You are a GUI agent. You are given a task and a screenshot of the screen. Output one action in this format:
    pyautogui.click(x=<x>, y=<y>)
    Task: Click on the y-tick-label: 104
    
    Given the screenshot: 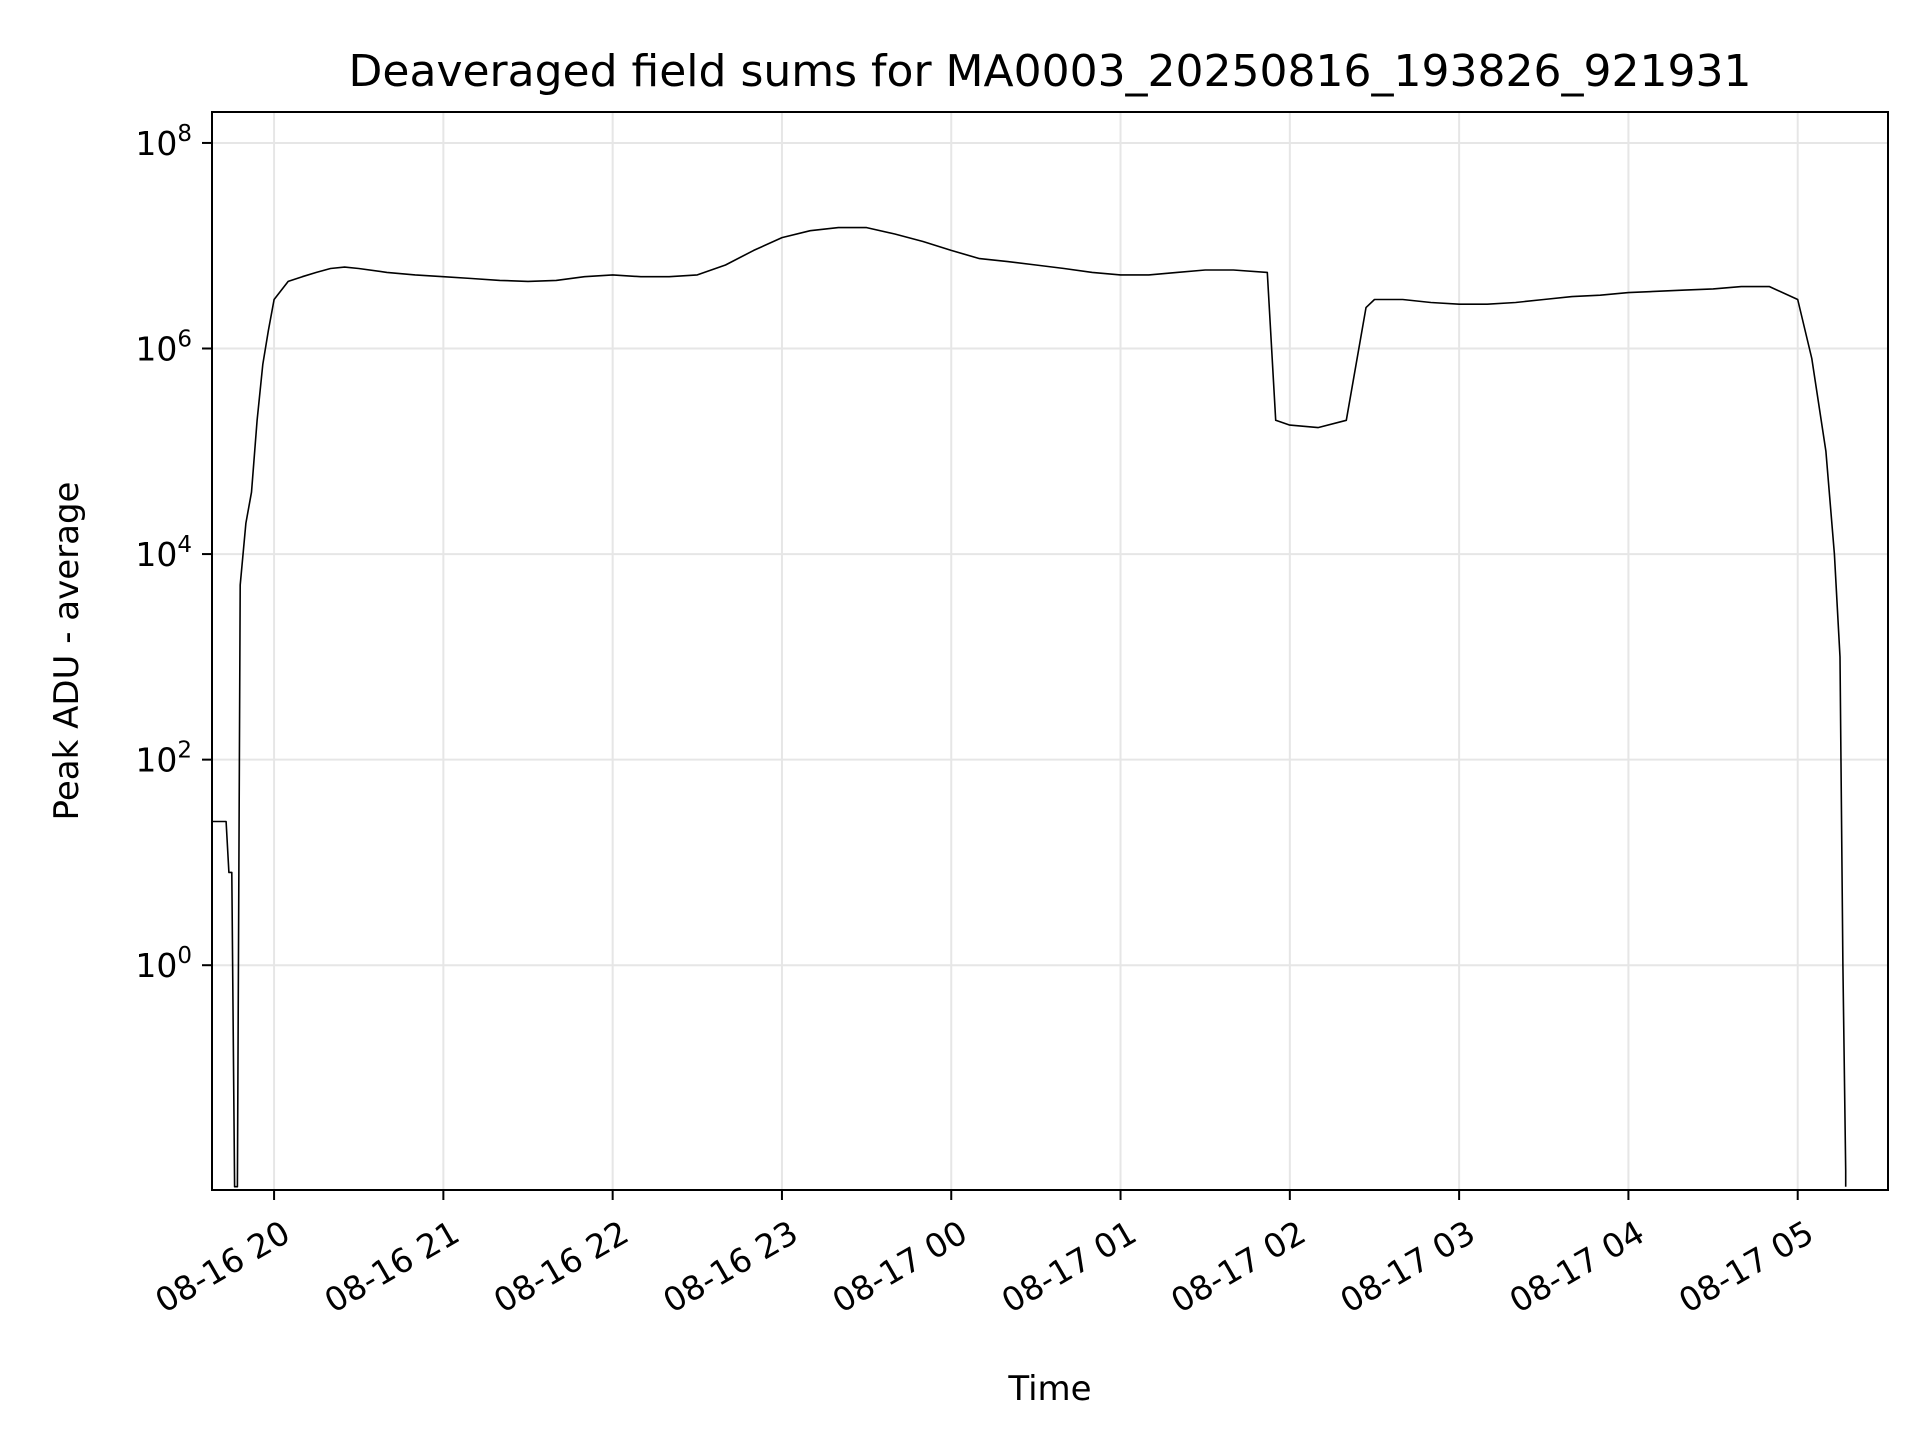 What is the action you would take?
    pyautogui.click(x=163, y=553)
    